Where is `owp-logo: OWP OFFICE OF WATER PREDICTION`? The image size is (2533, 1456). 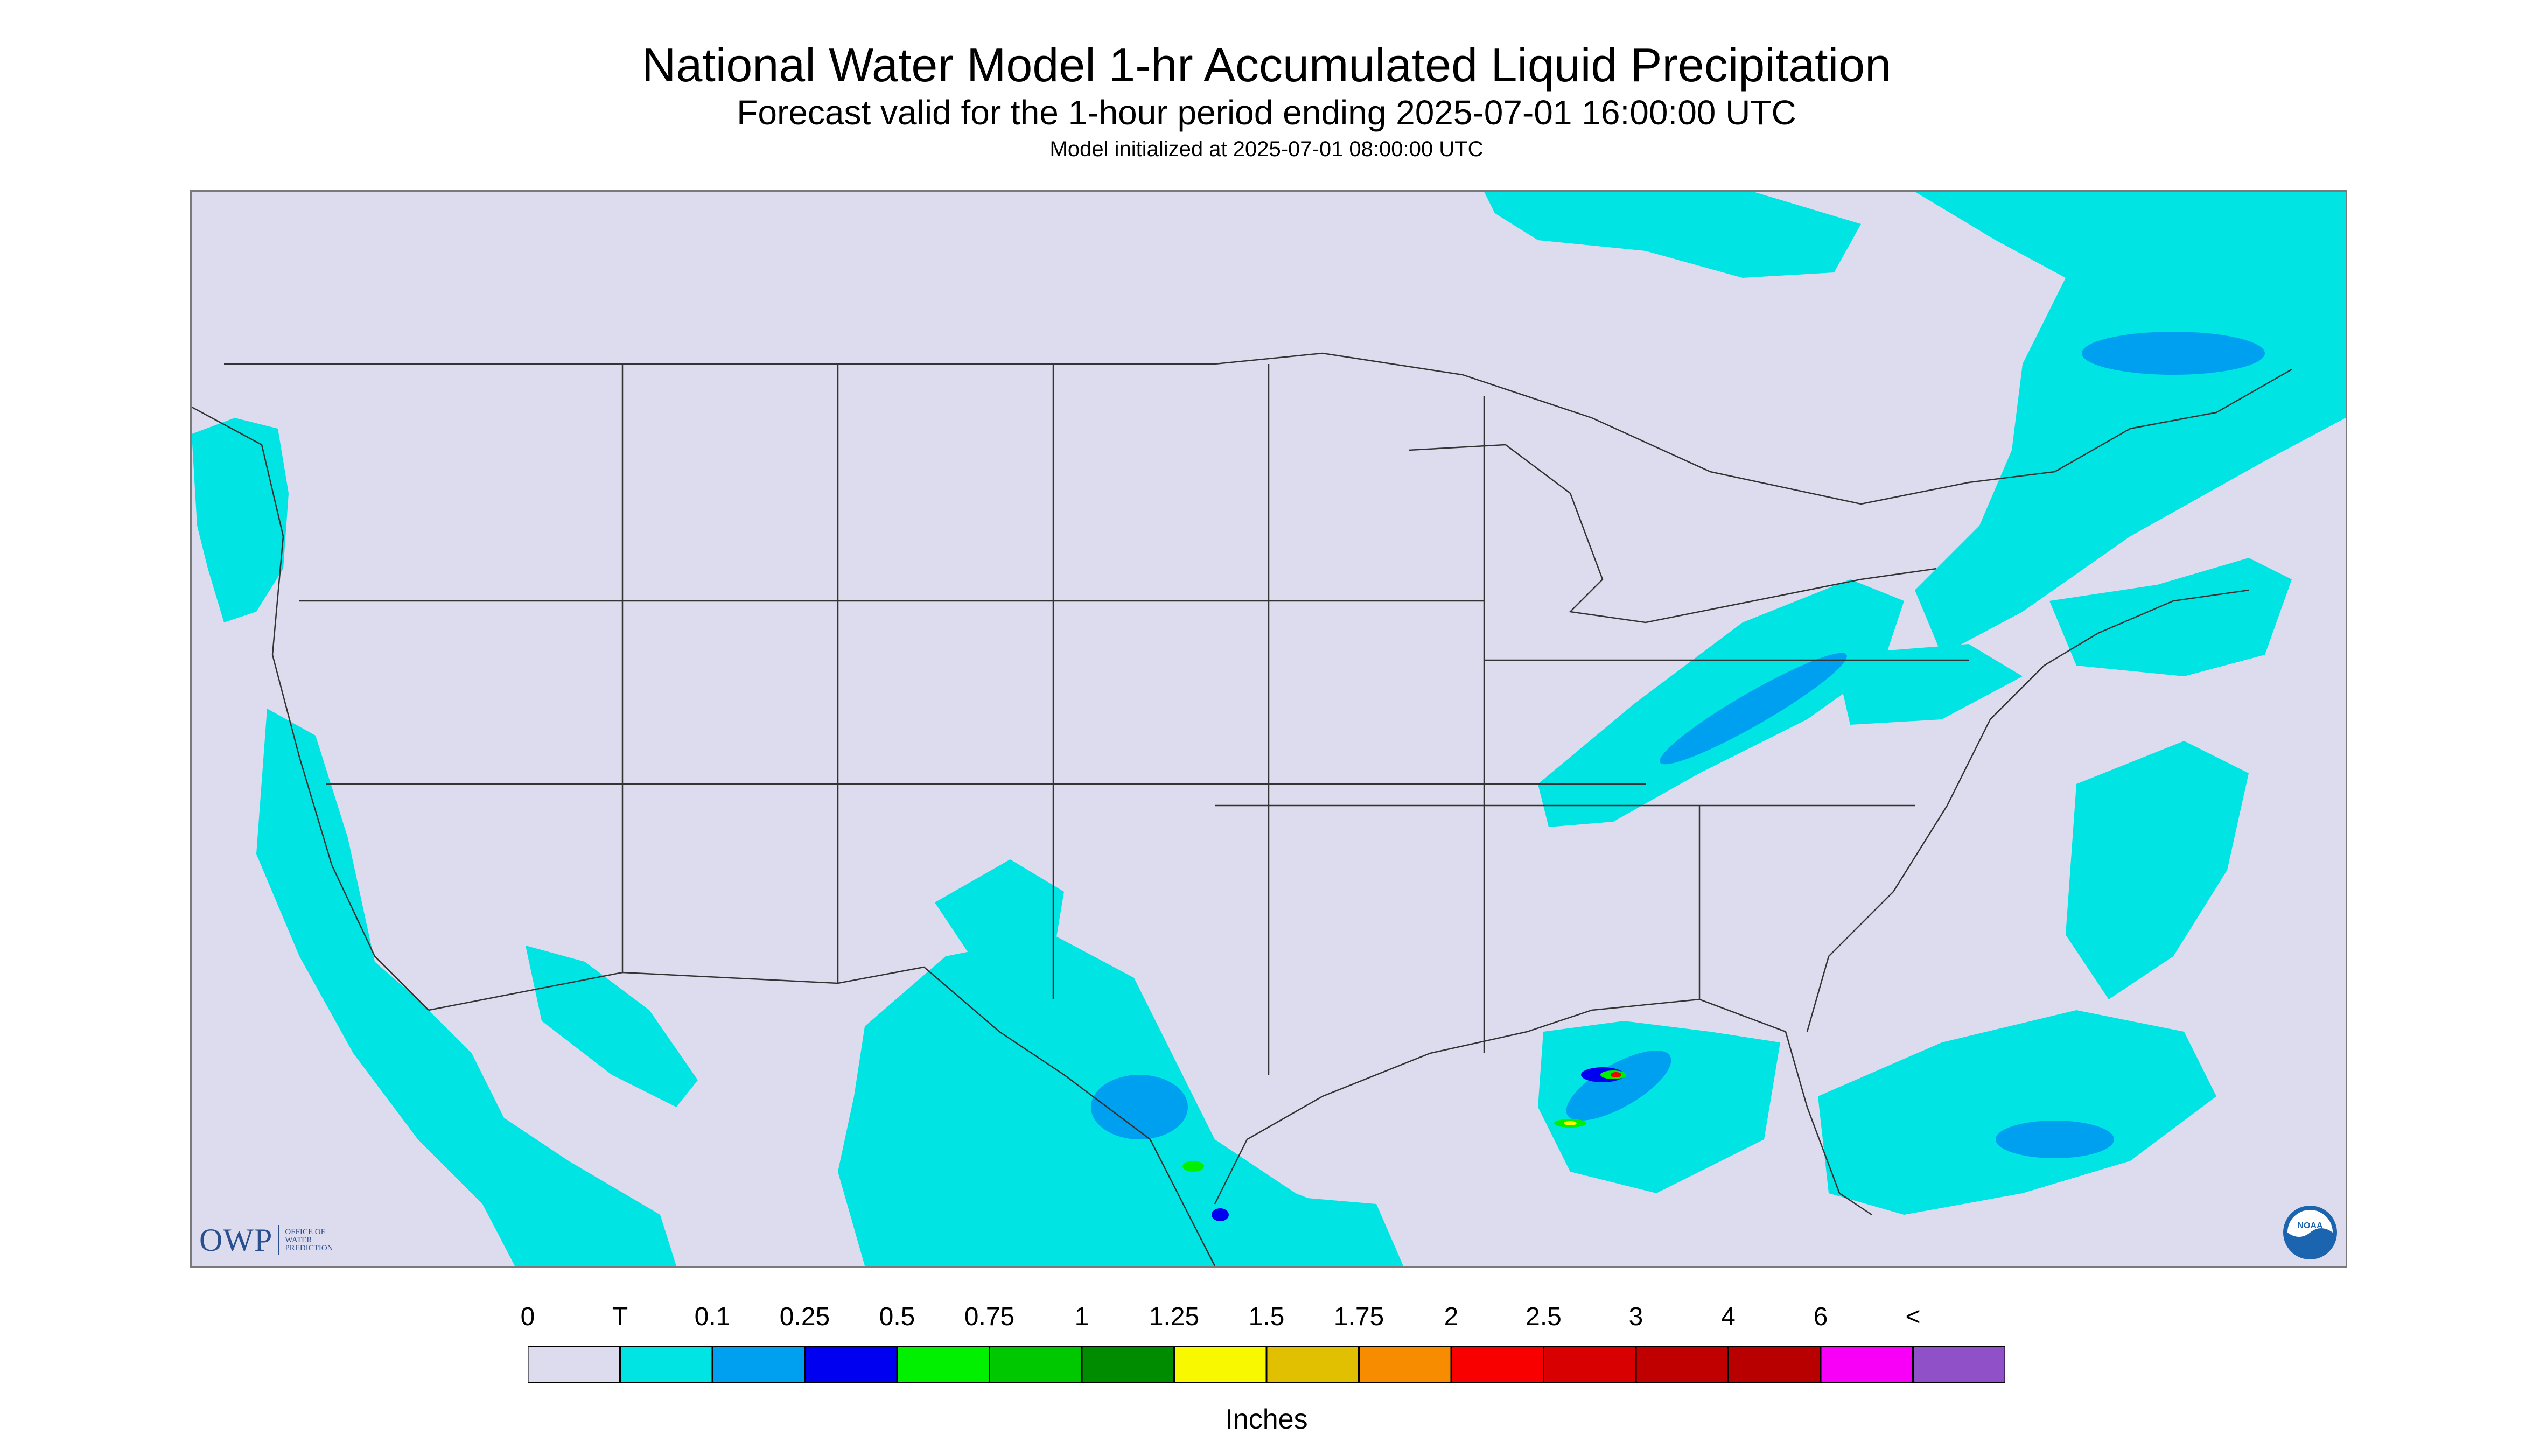
owp-logo: OWP OFFICE OF WATER PREDICTION is located at coordinates (266, 1240).